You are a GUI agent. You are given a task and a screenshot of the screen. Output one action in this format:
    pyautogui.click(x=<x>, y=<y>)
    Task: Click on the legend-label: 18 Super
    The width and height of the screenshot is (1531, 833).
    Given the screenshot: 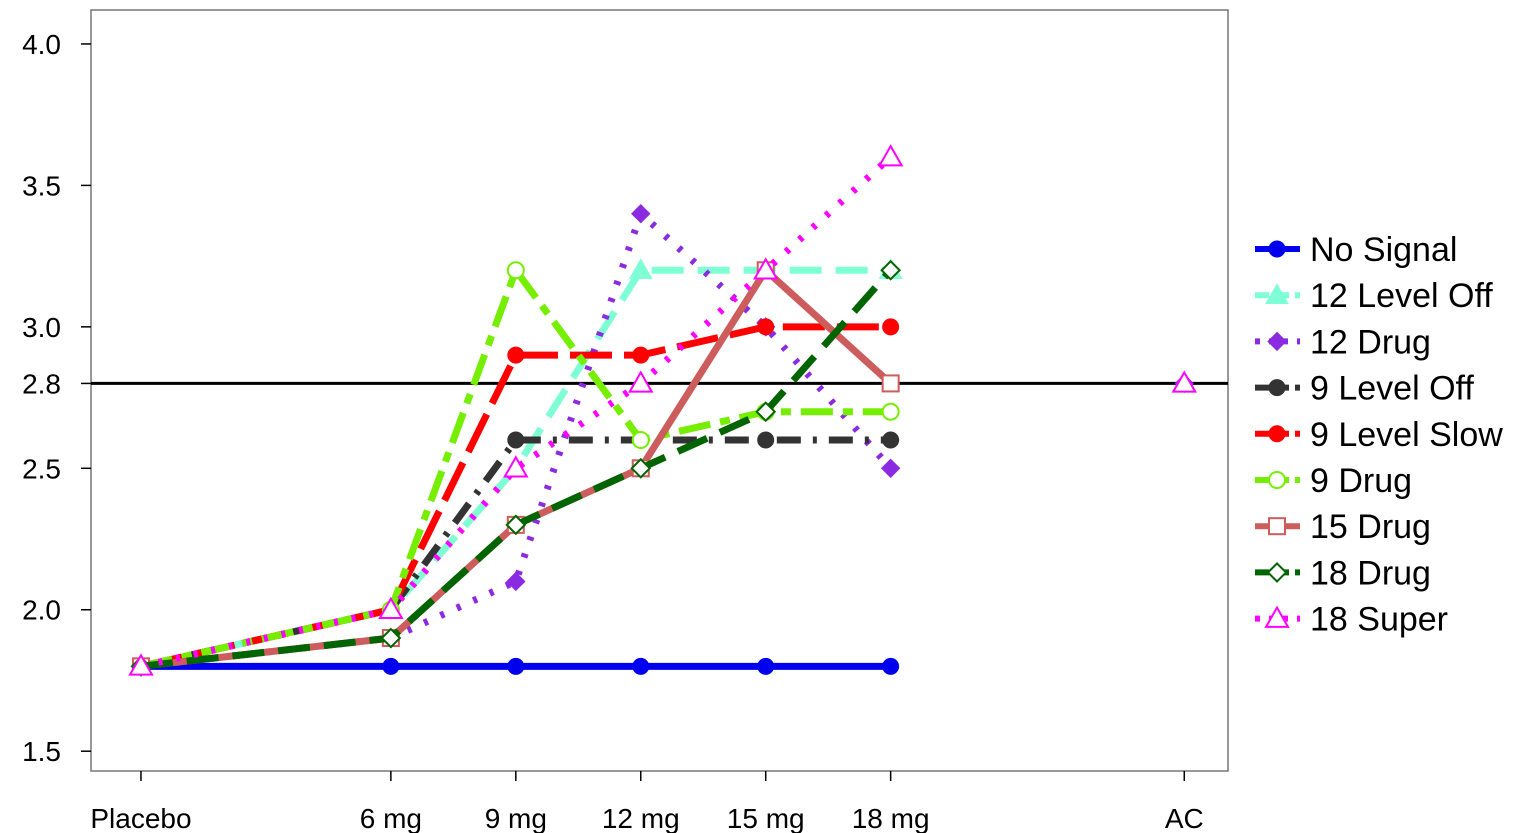 What is the action you would take?
    pyautogui.click(x=1379, y=620)
    